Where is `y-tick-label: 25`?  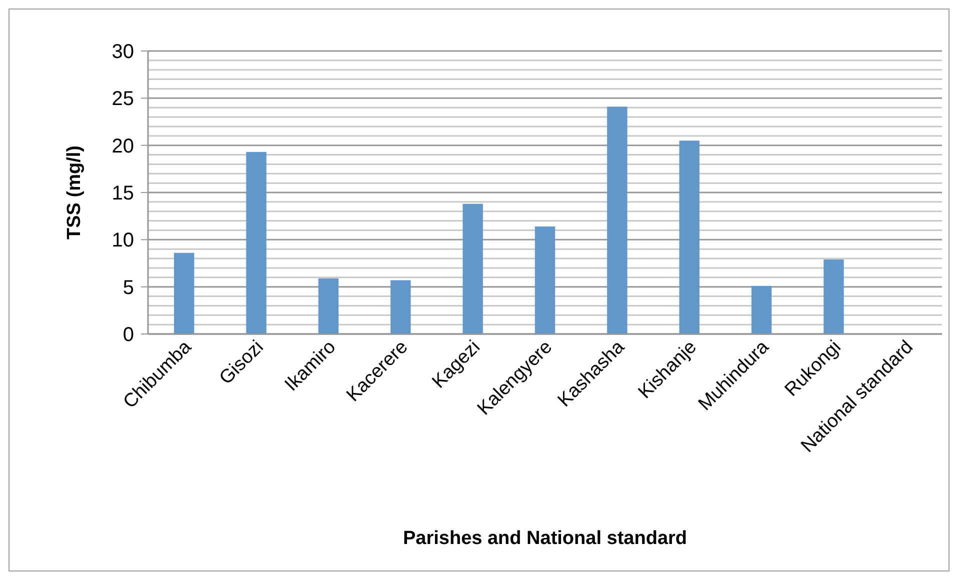 y-tick-label: 25 is located at coordinates (123, 99).